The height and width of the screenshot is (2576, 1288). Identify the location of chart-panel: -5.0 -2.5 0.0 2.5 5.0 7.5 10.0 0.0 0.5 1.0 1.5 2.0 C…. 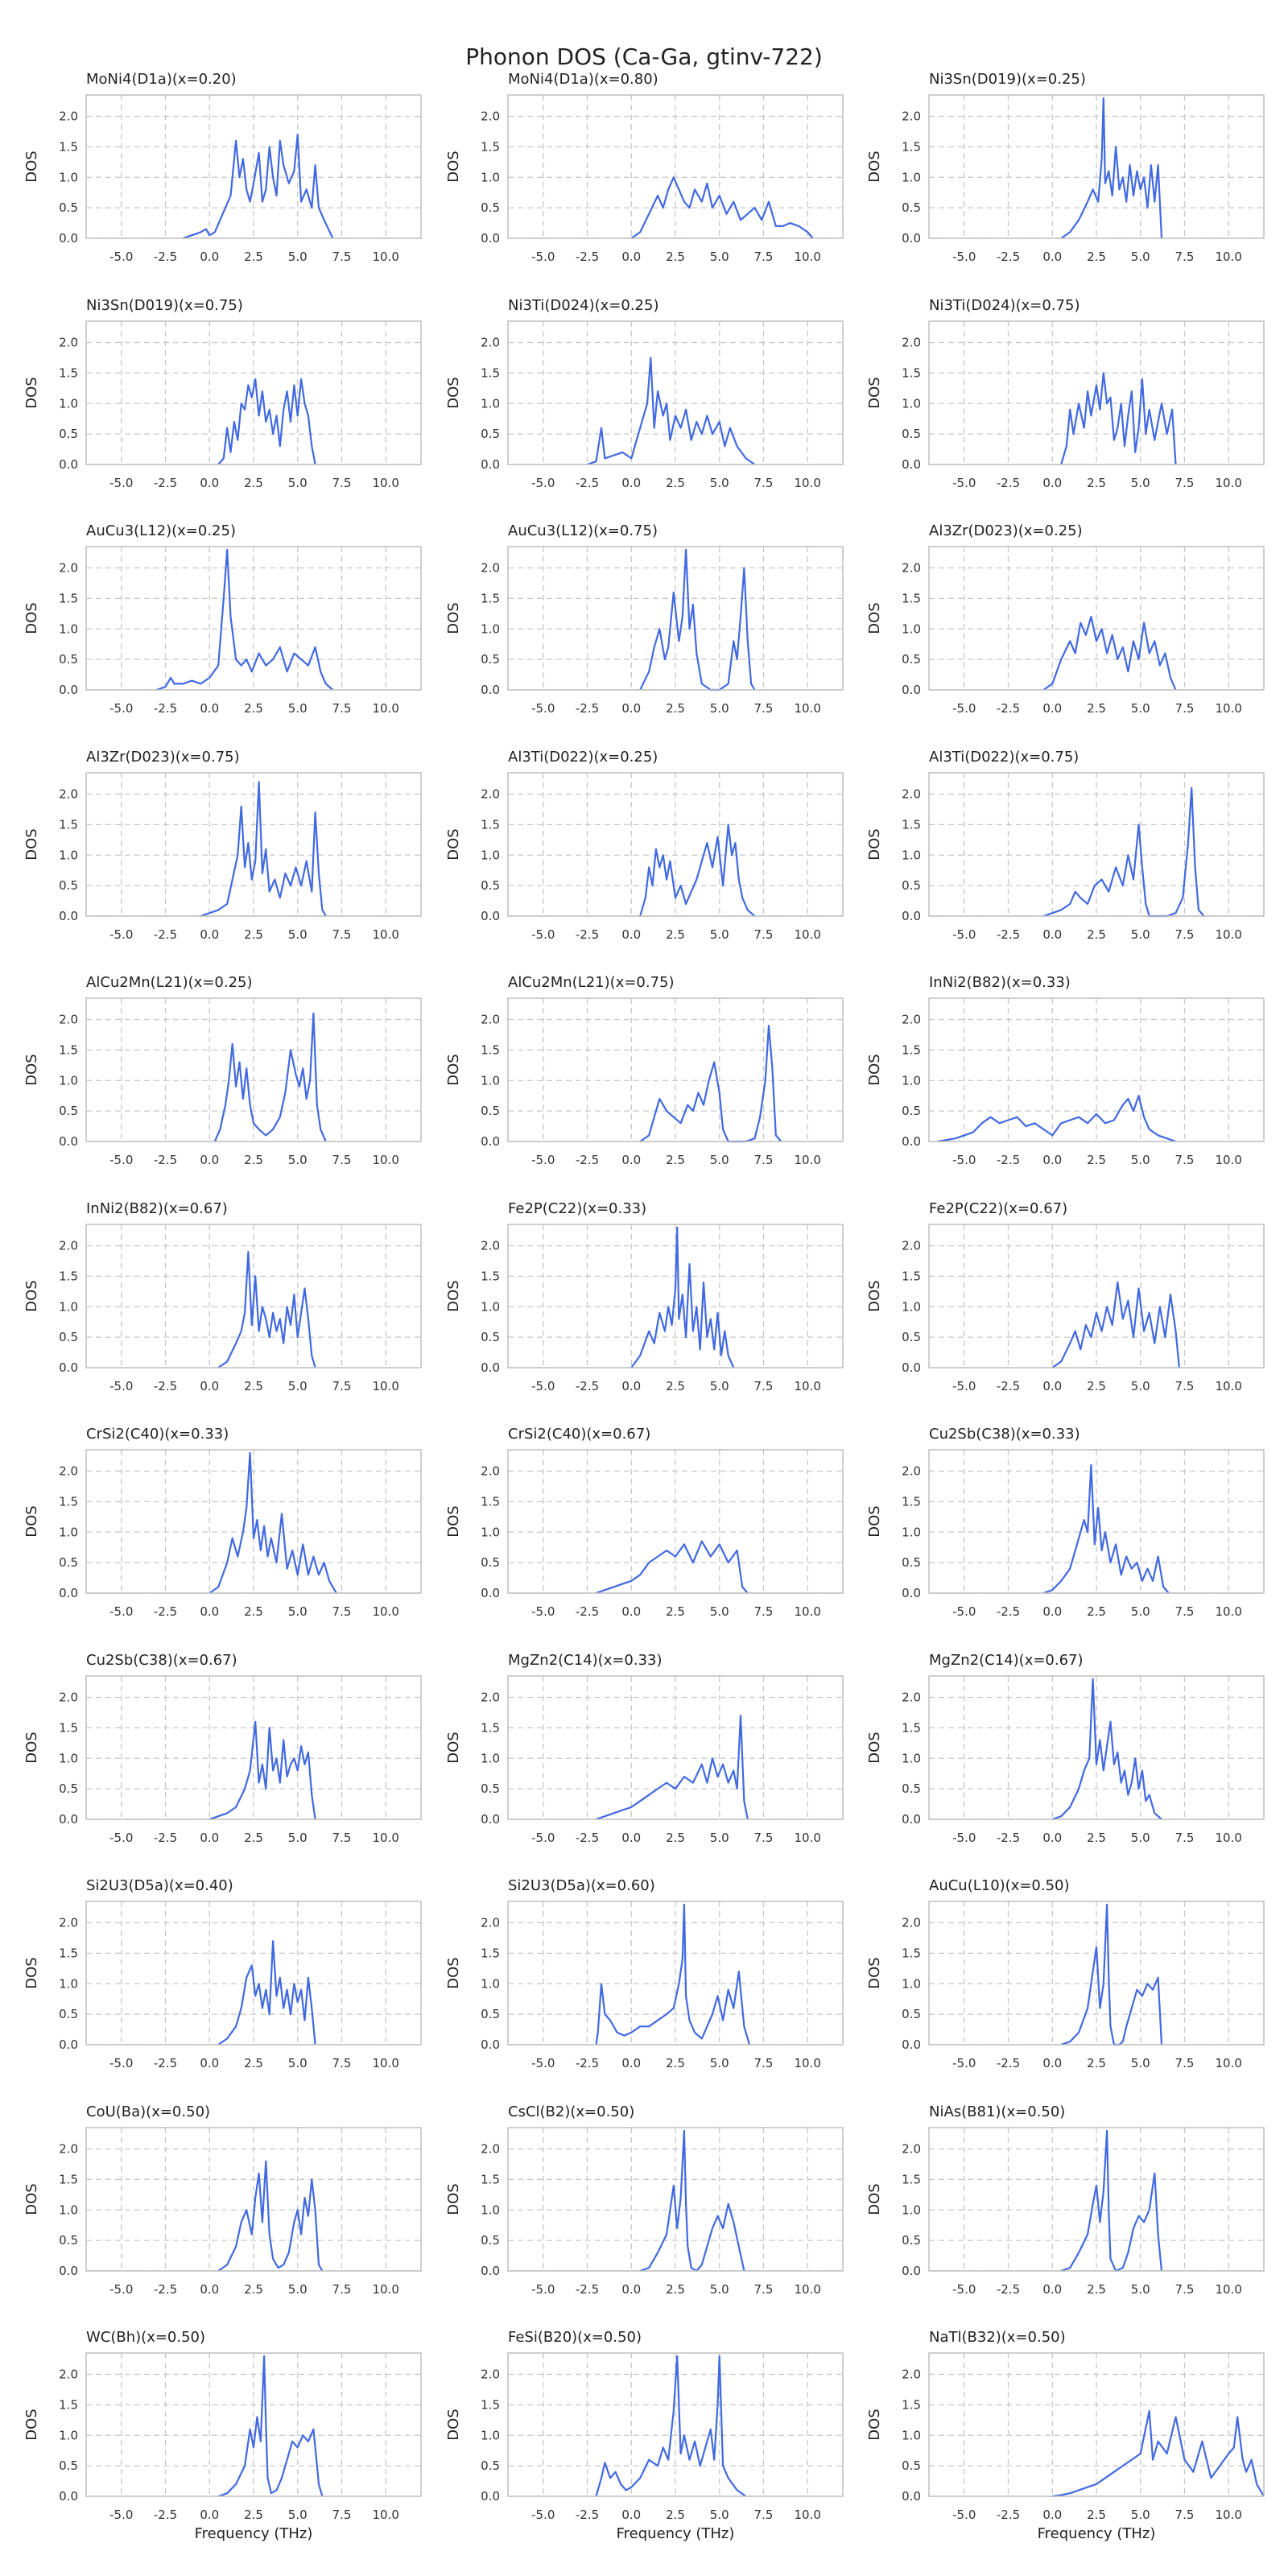
(211, 1532).